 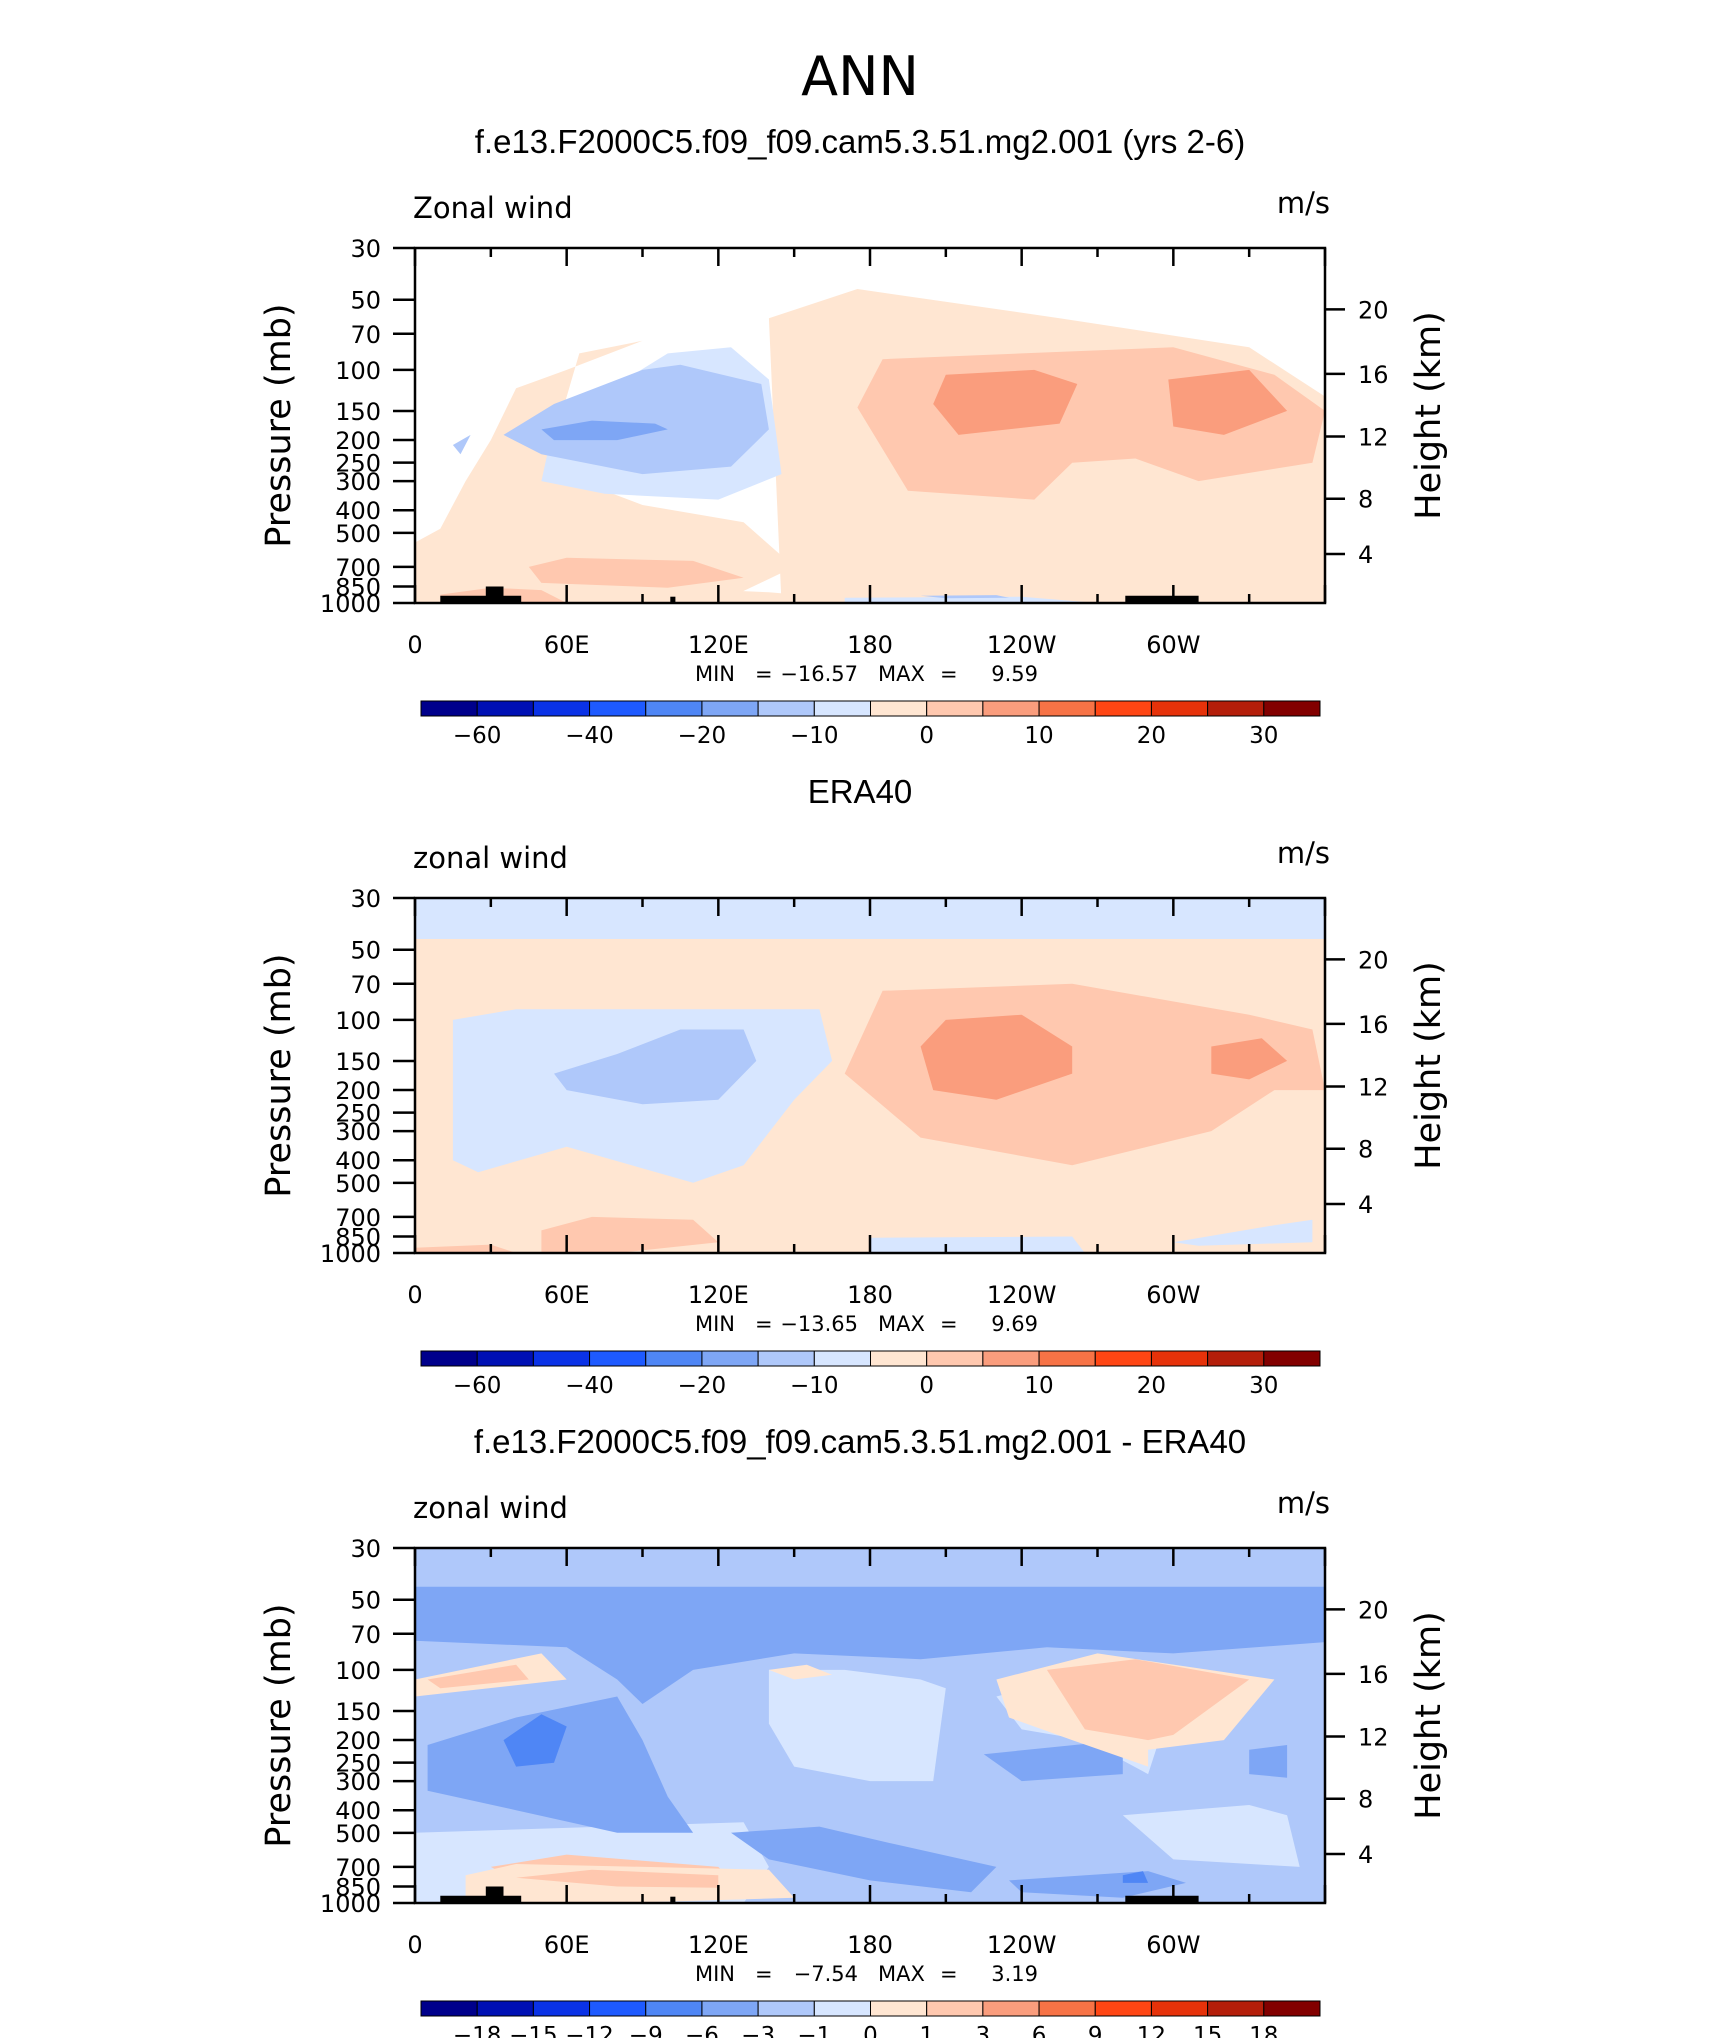 I want to click on variable-label: zonal wind, so click(x=490, y=858).